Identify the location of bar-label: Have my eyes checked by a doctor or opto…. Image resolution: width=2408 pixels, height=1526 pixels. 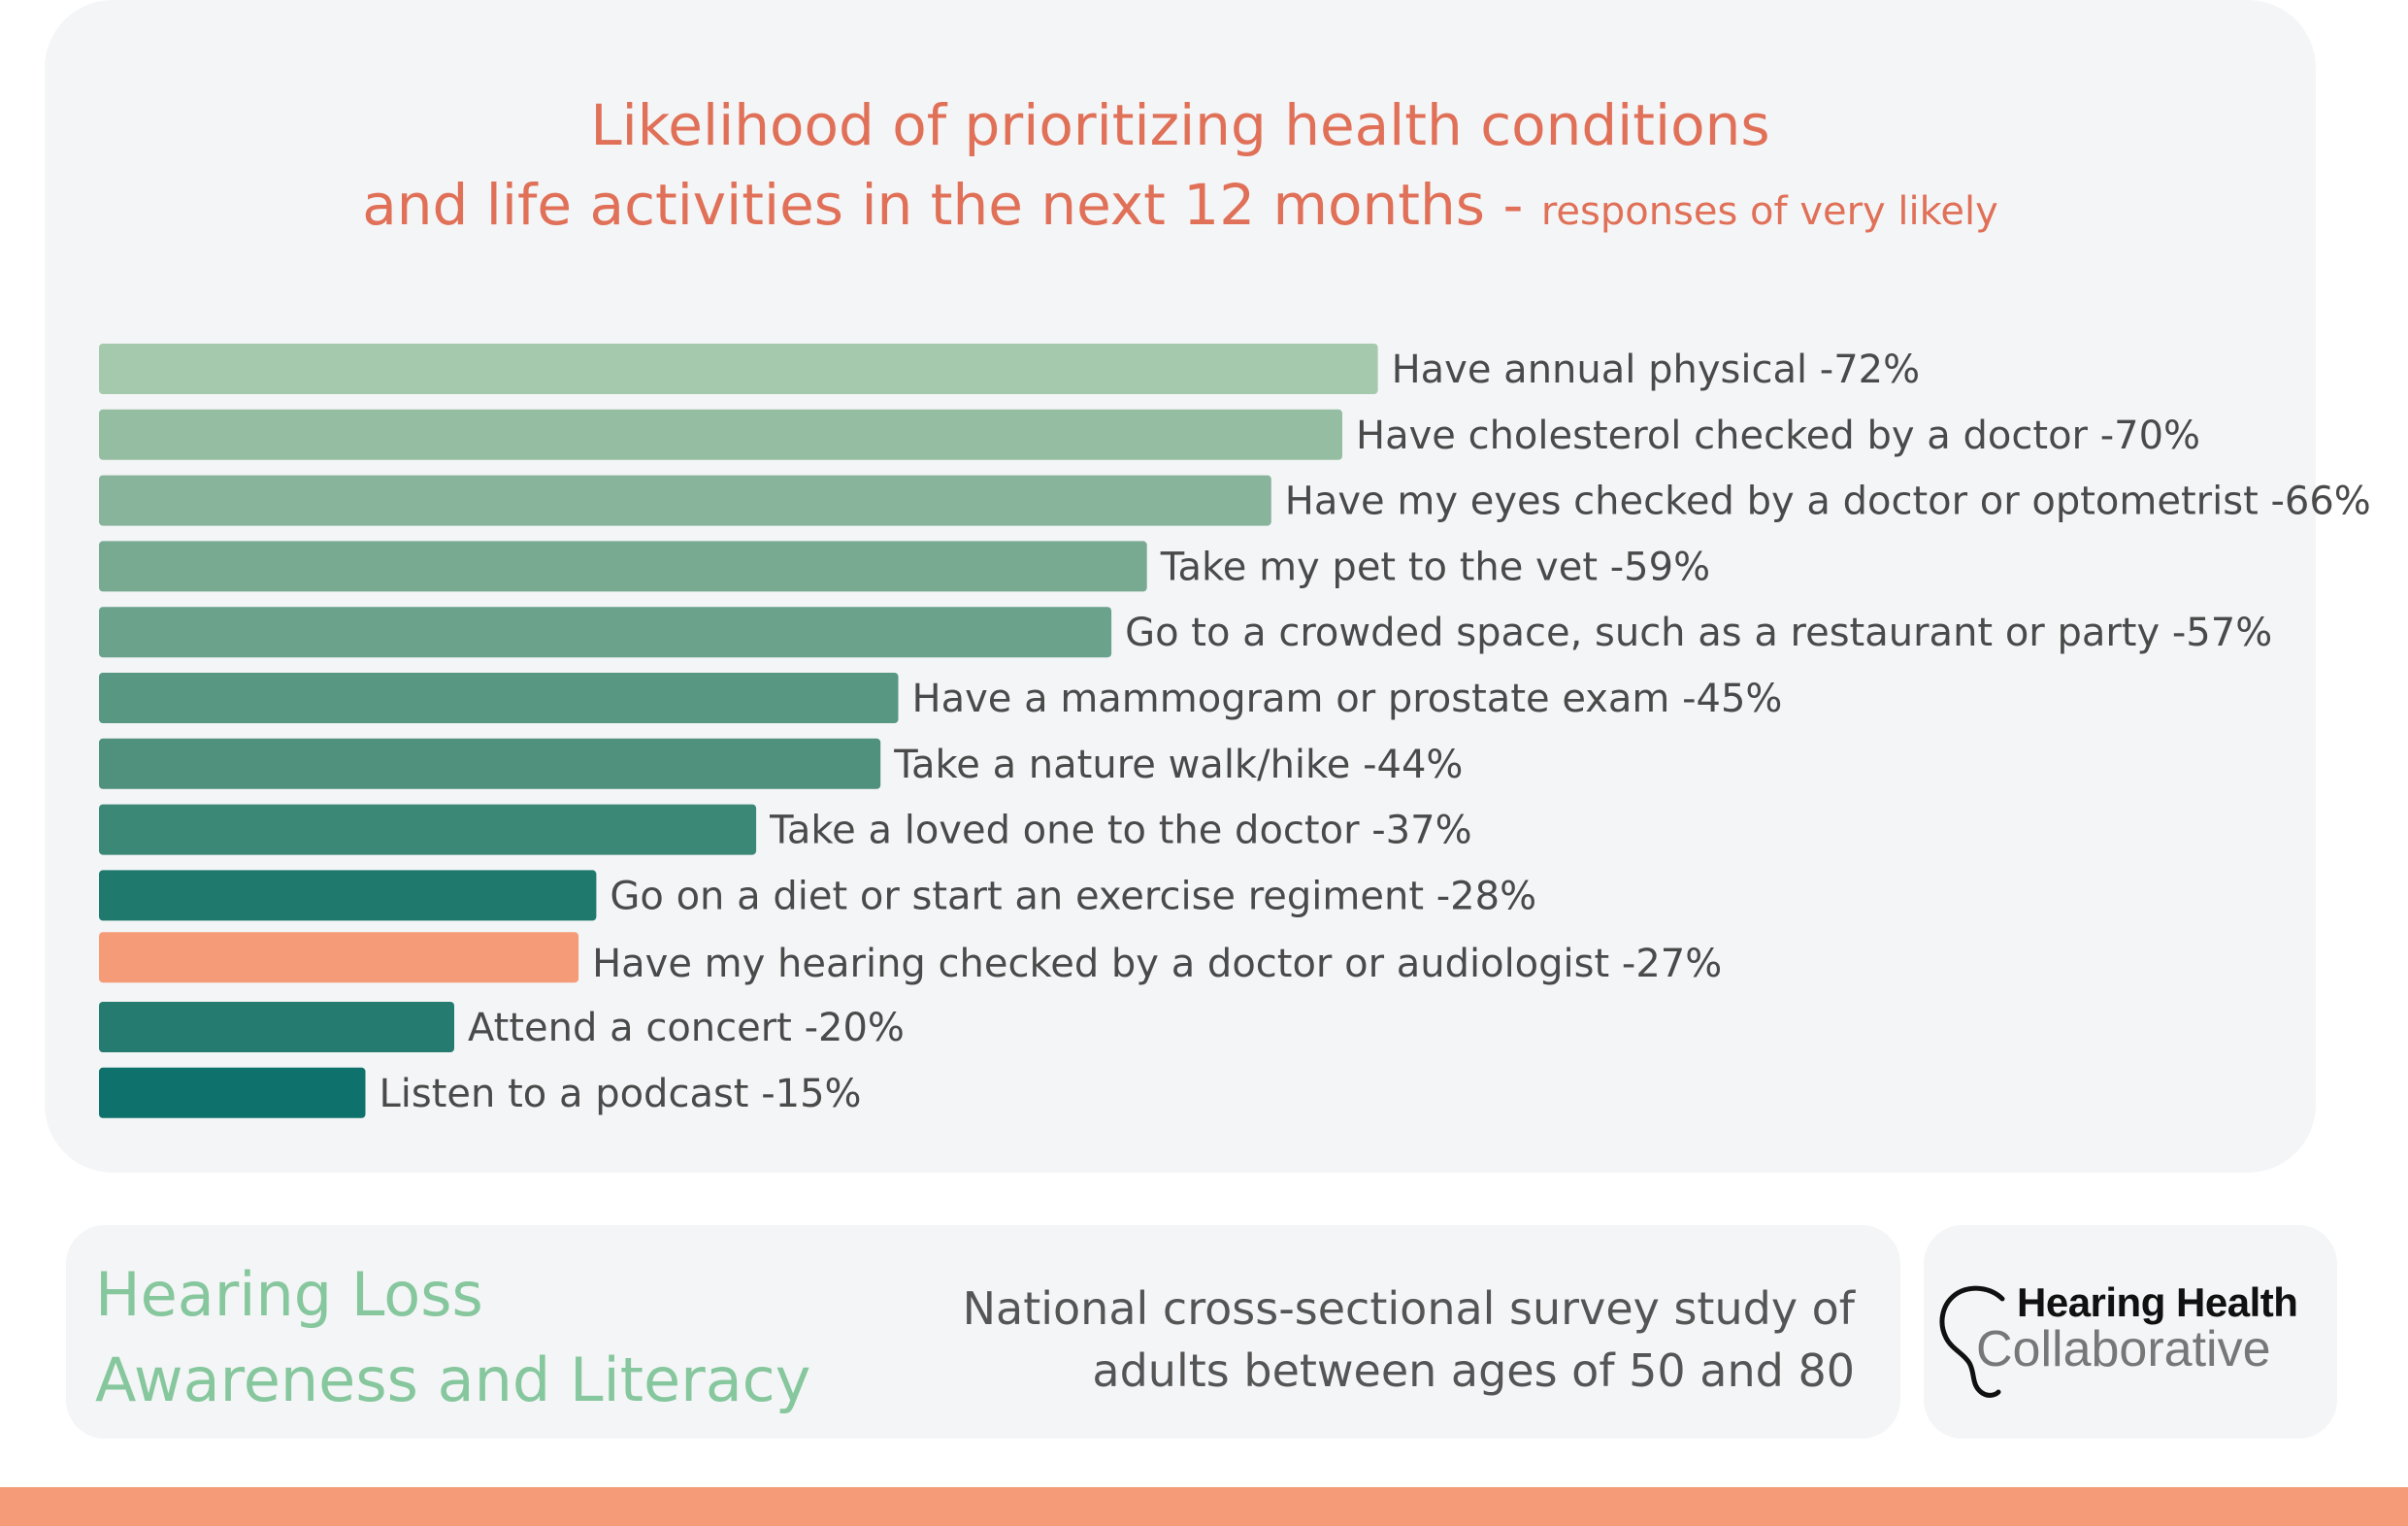
(1828, 502).